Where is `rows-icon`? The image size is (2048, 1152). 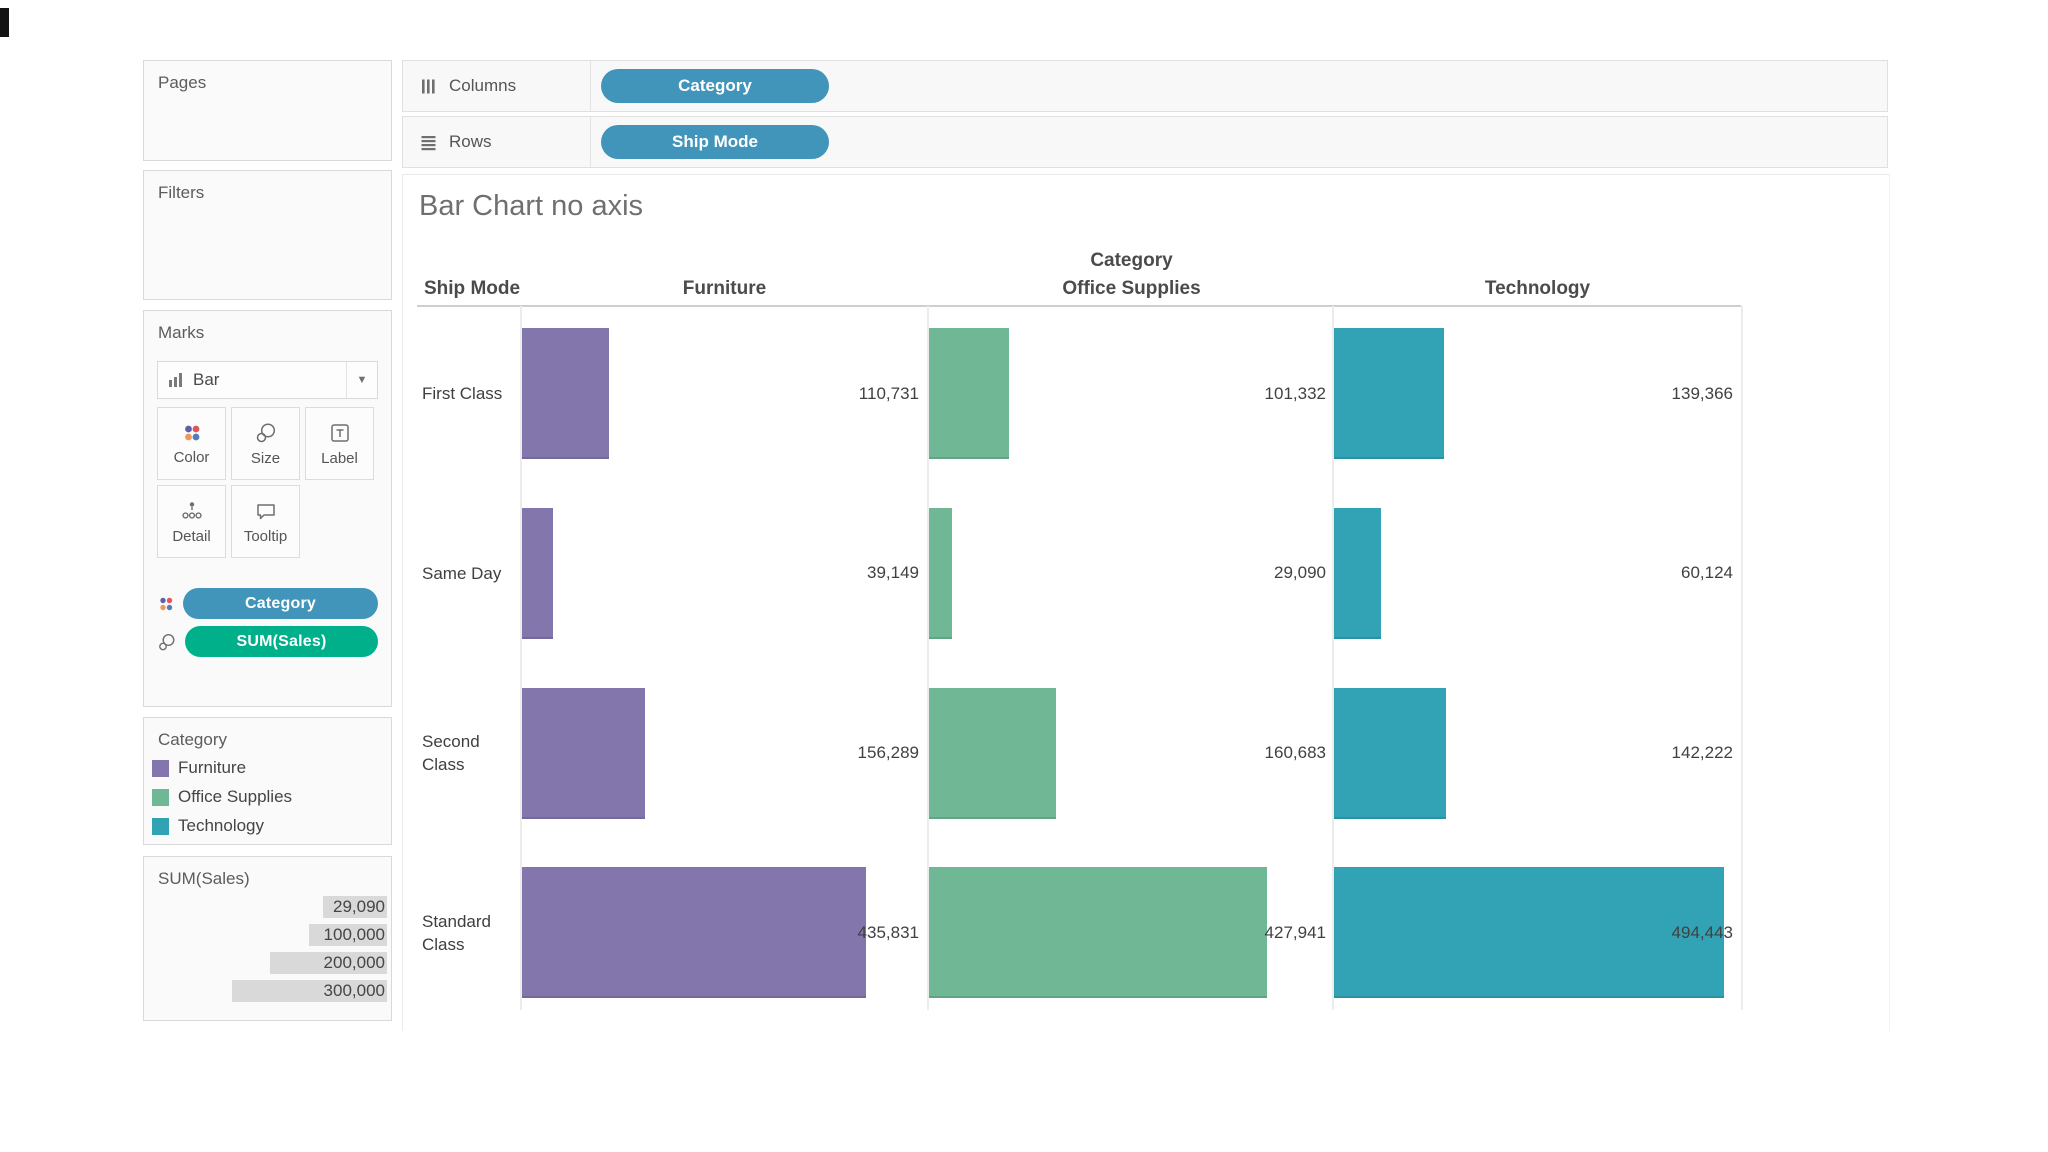
rows-icon is located at coordinates (428, 142).